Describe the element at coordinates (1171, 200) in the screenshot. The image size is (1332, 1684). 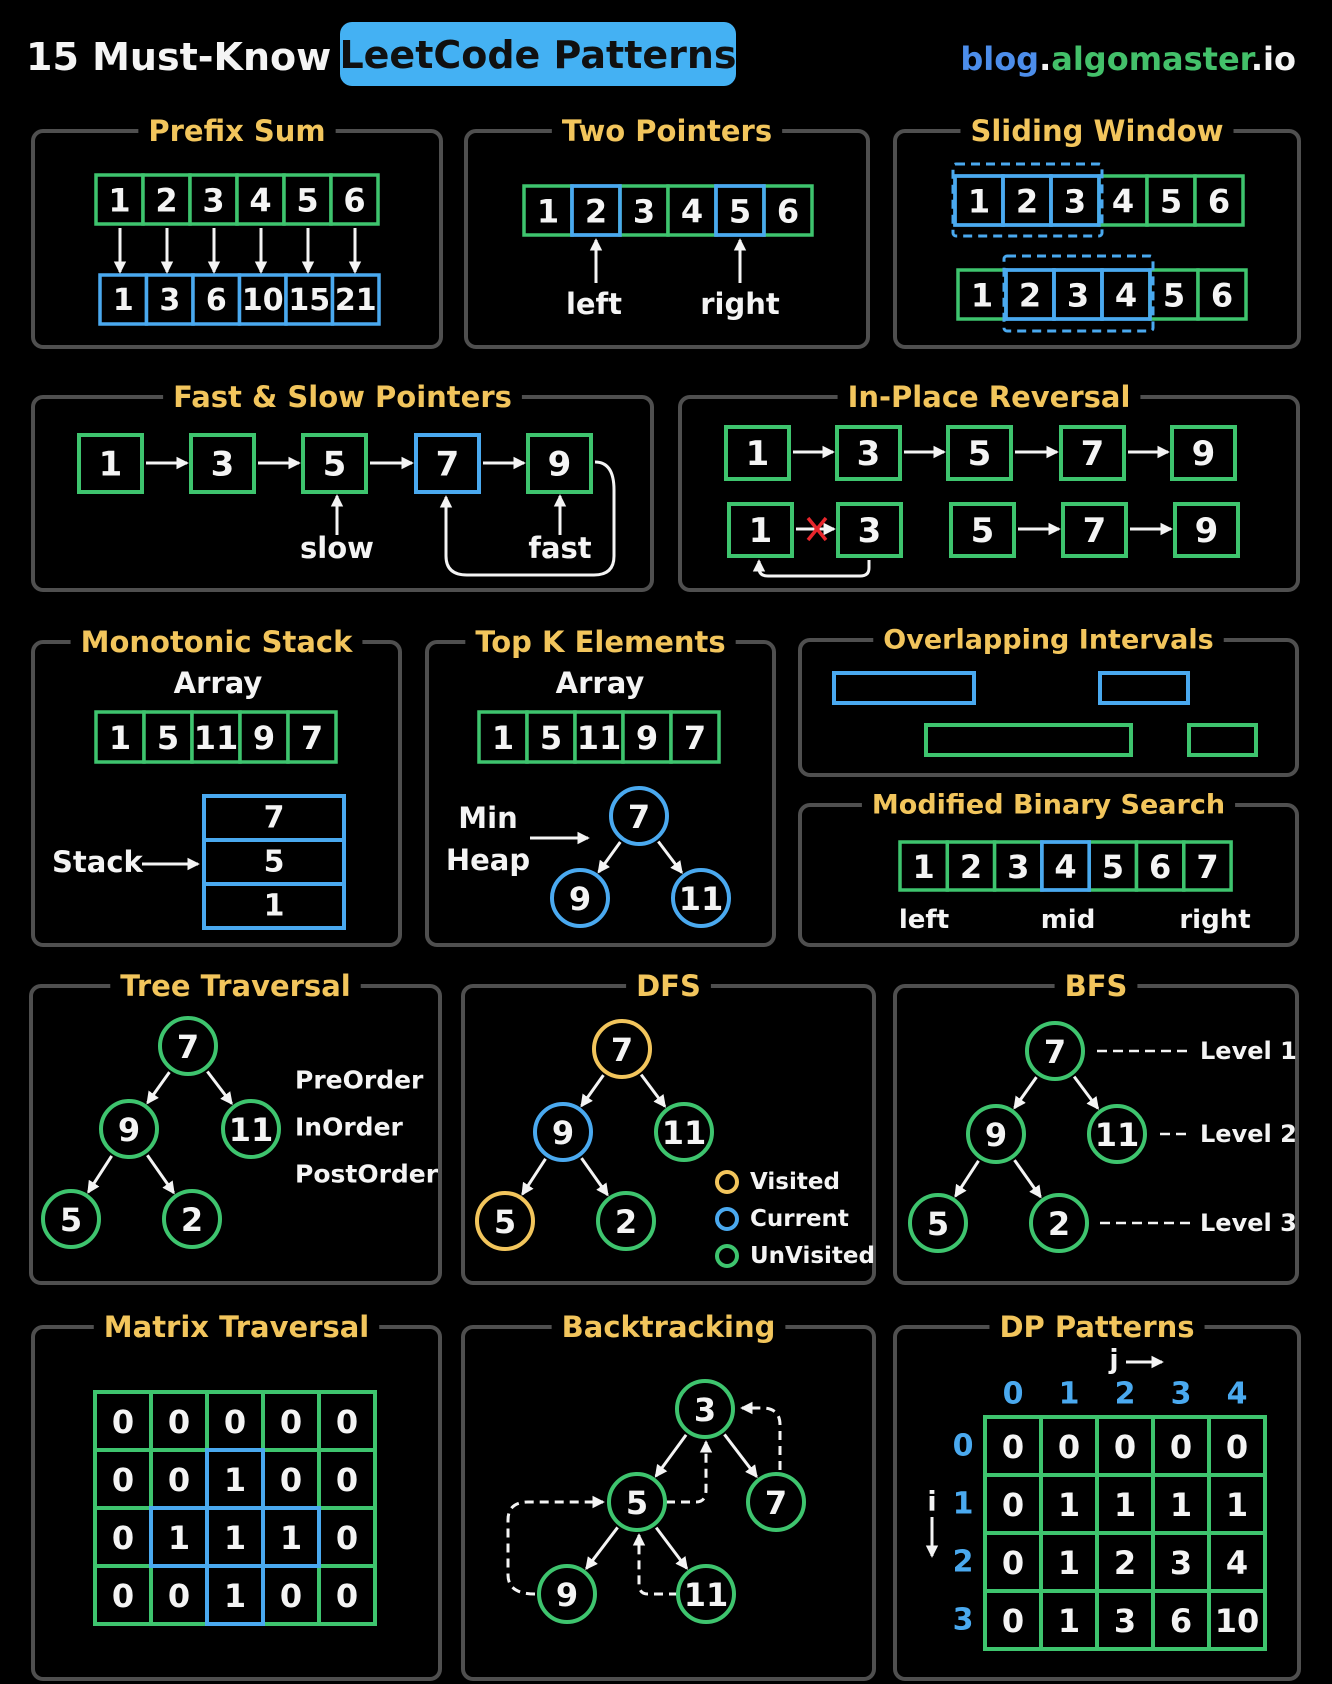
I see `window-row1-cell` at that location.